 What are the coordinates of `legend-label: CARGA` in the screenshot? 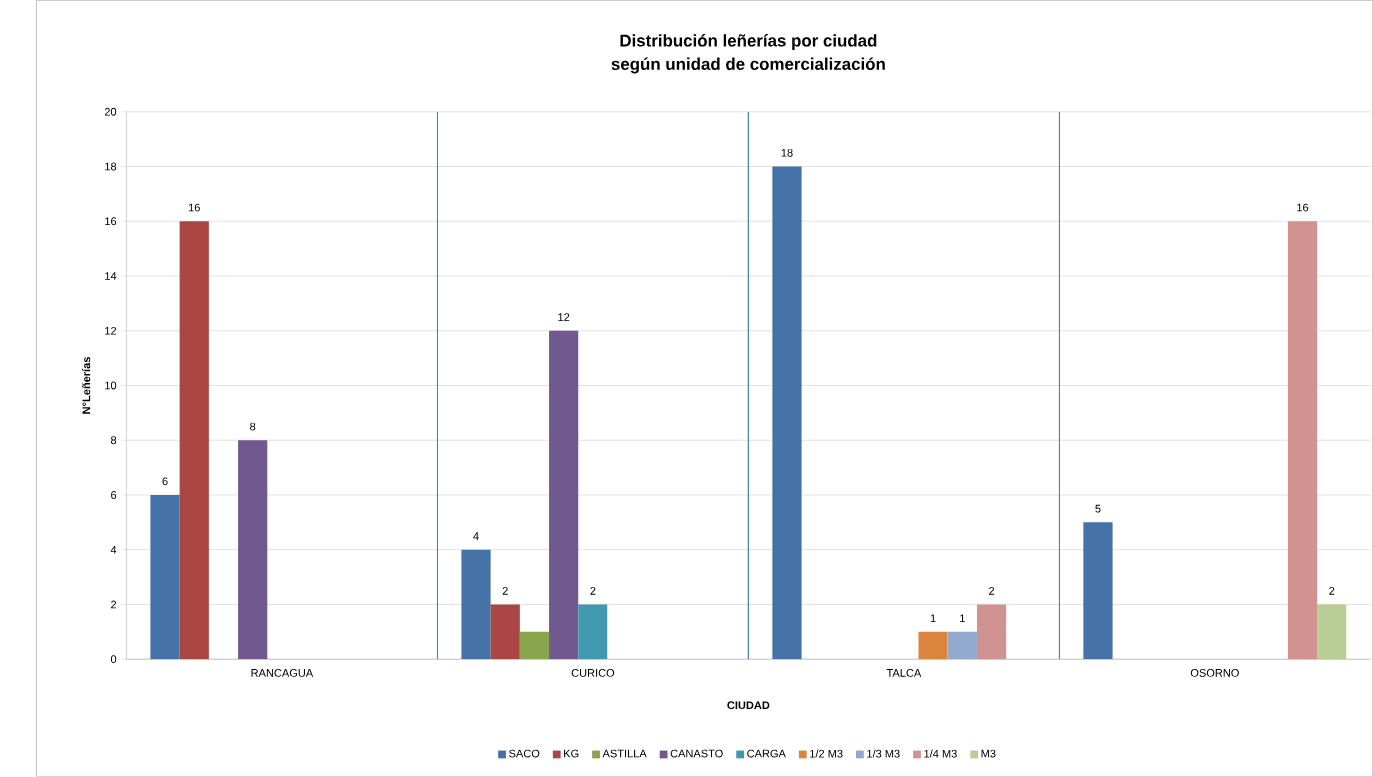 It's located at (766, 753).